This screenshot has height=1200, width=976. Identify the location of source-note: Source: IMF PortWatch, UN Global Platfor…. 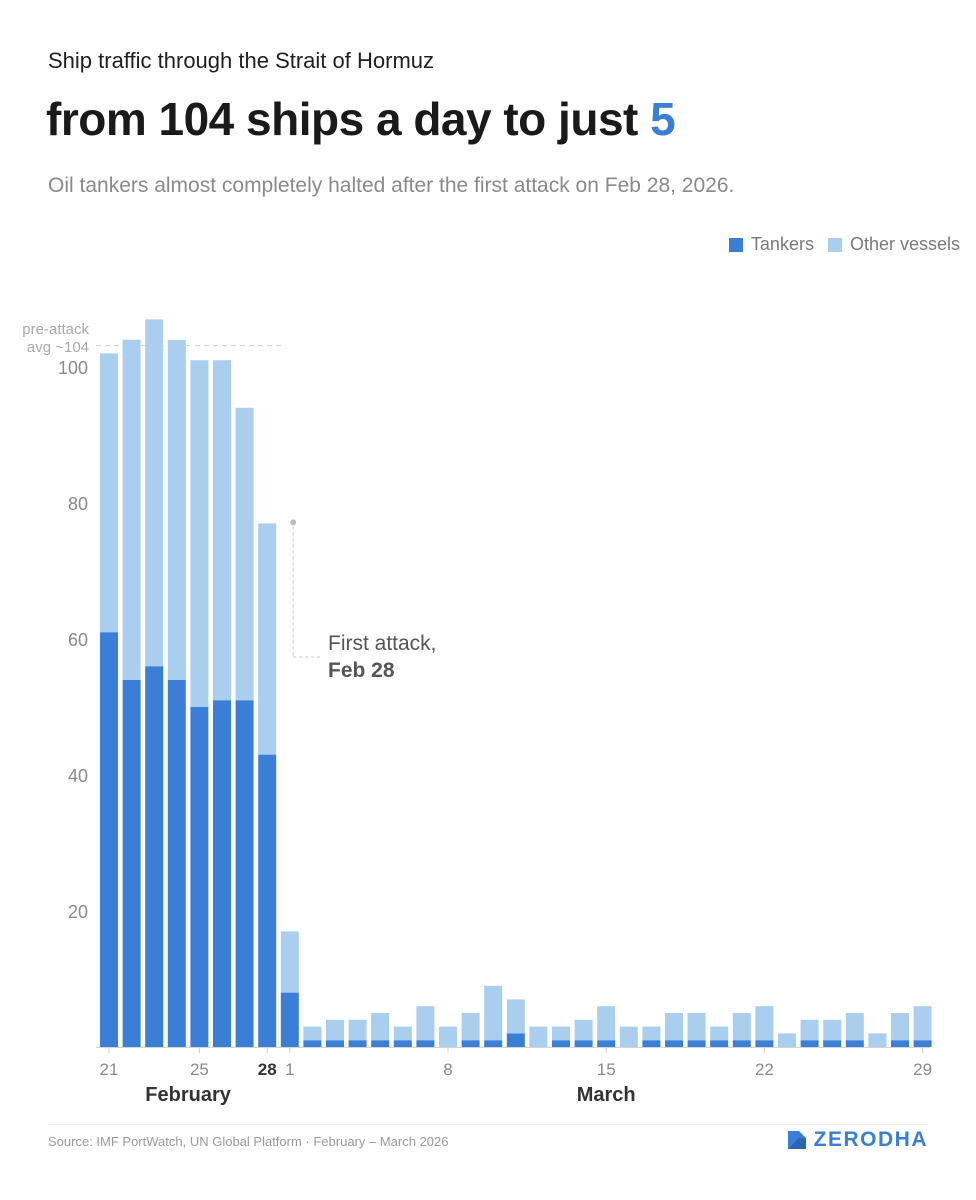
(248, 1141).